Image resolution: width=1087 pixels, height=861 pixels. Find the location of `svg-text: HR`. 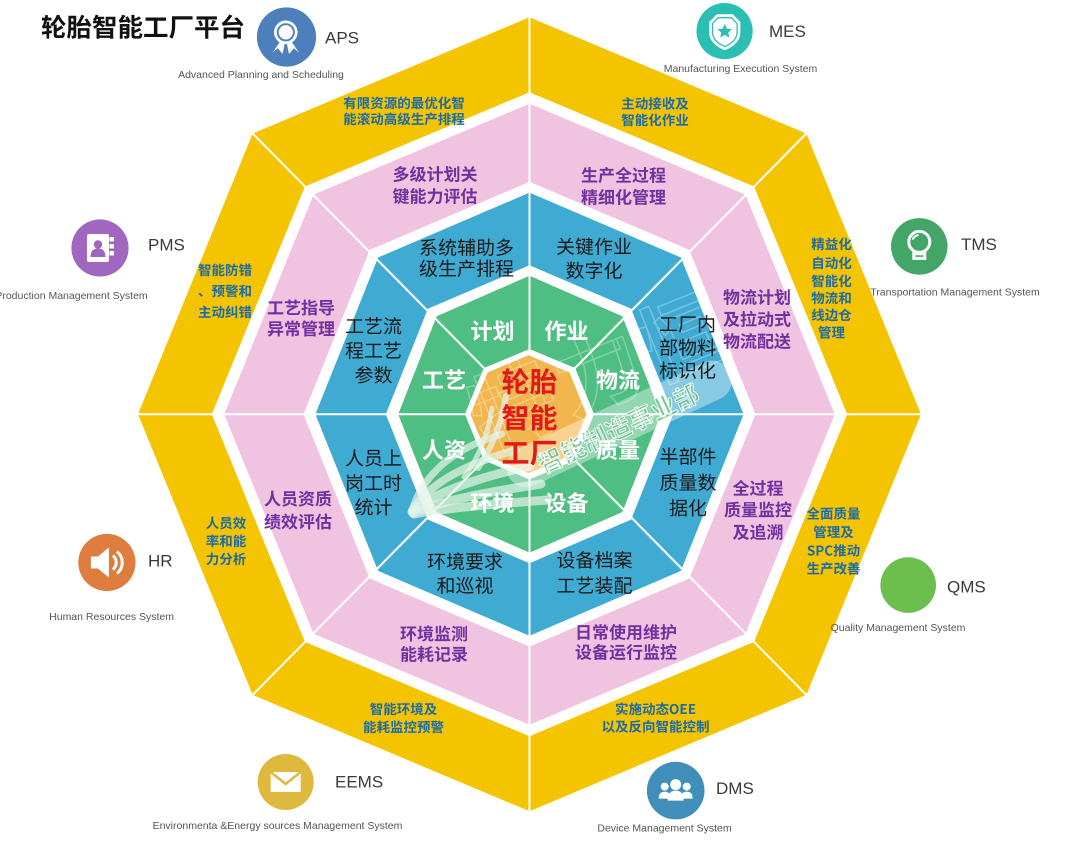

svg-text: HR is located at coordinates (160, 560).